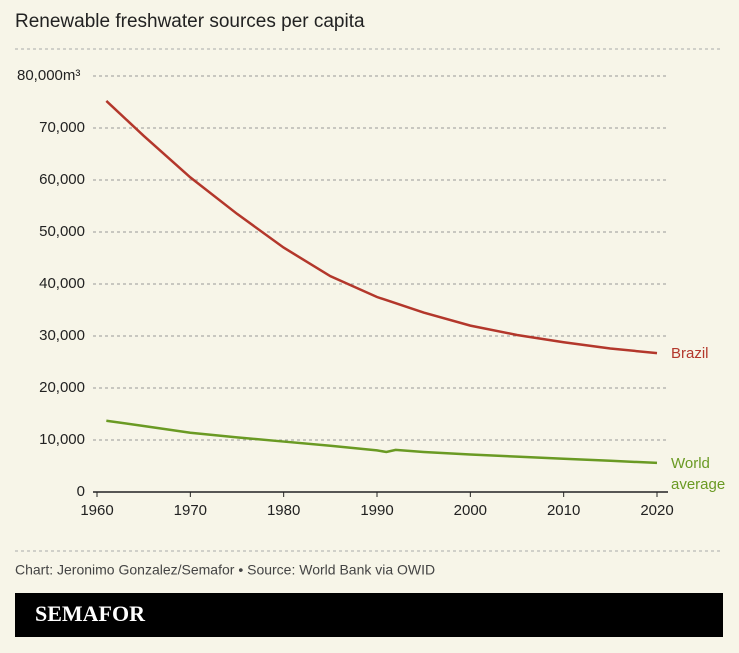 The image size is (739, 653). Describe the element at coordinates (81, 491) in the screenshot. I see `y-tick-label: 0` at that location.